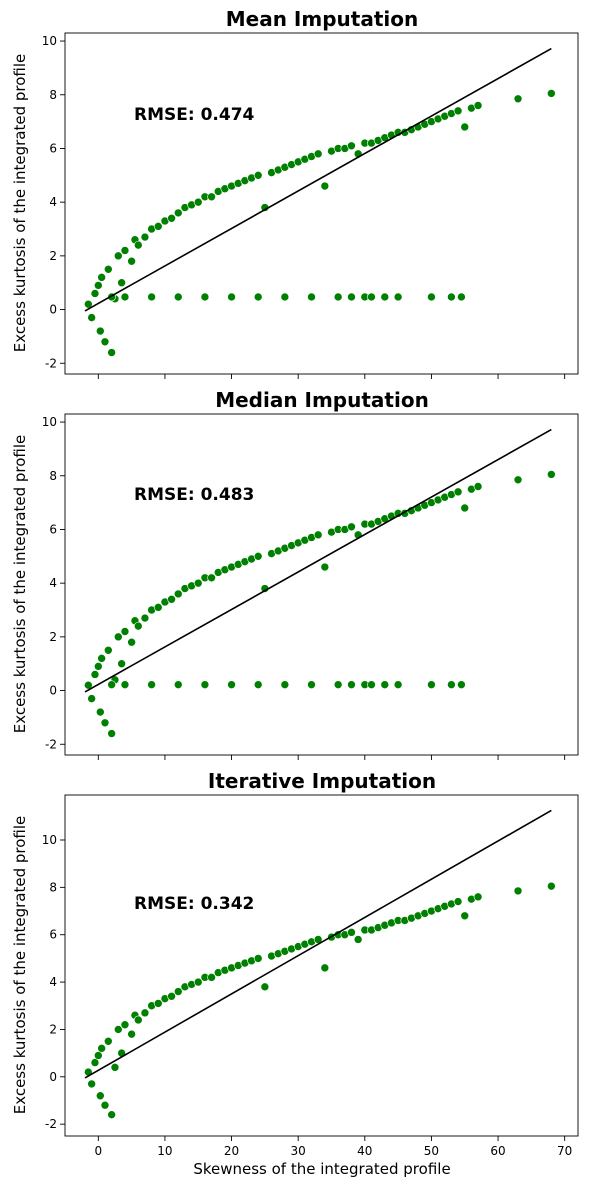 This screenshot has height=1190, width=590. Describe the element at coordinates (53, 529) in the screenshot. I see `y-tick-label: 6` at that location.